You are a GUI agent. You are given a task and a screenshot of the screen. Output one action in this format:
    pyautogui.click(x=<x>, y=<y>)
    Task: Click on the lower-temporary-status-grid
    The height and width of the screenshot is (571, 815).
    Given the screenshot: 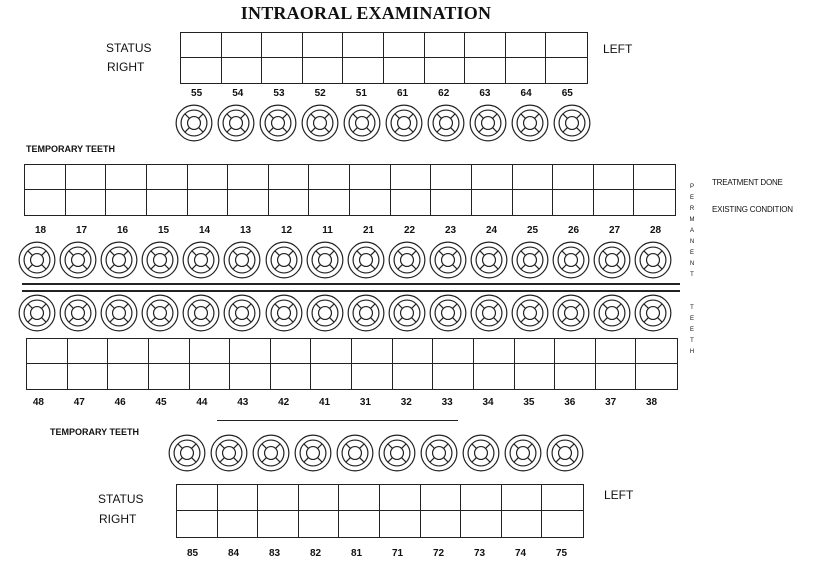 What is the action you would take?
    pyautogui.click(x=380, y=511)
    